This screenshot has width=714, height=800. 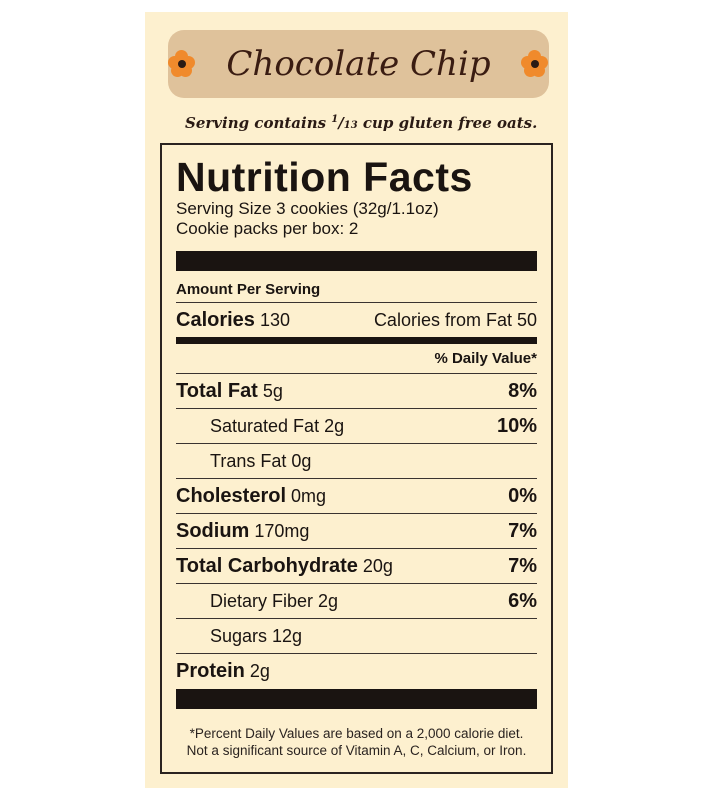 I want to click on nutrient-row: Total Carbohydrate 20g 7%, so click(x=356, y=566).